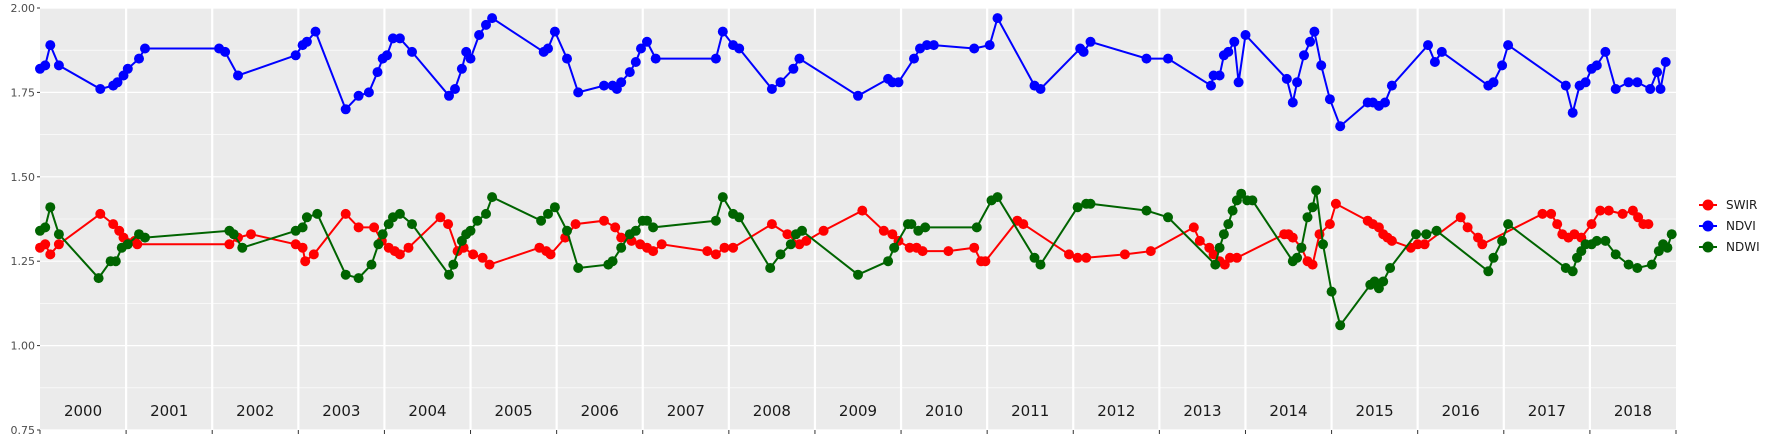 The height and width of the screenshot is (442, 1773). I want to click on year-label: 2007, so click(686, 411).